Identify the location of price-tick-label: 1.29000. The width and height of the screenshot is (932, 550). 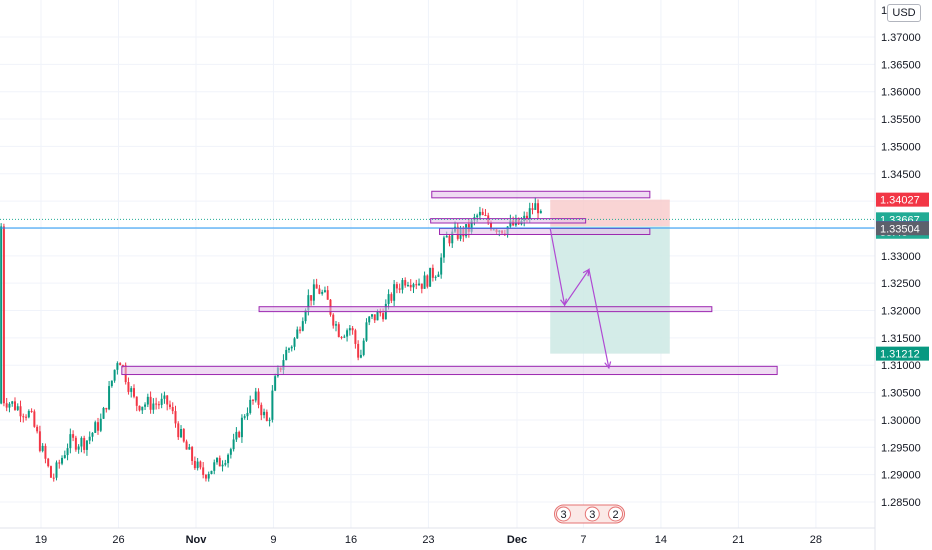
(901, 476).